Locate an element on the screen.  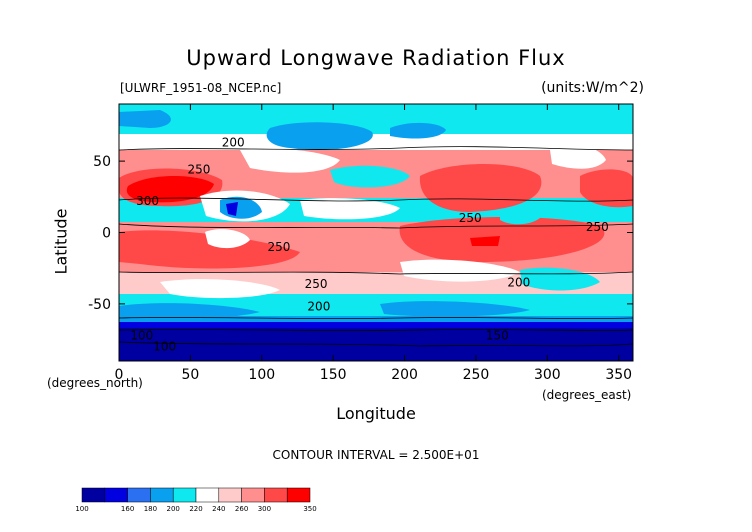
x-tick-label: 300 is located at coordinates (547, 375).